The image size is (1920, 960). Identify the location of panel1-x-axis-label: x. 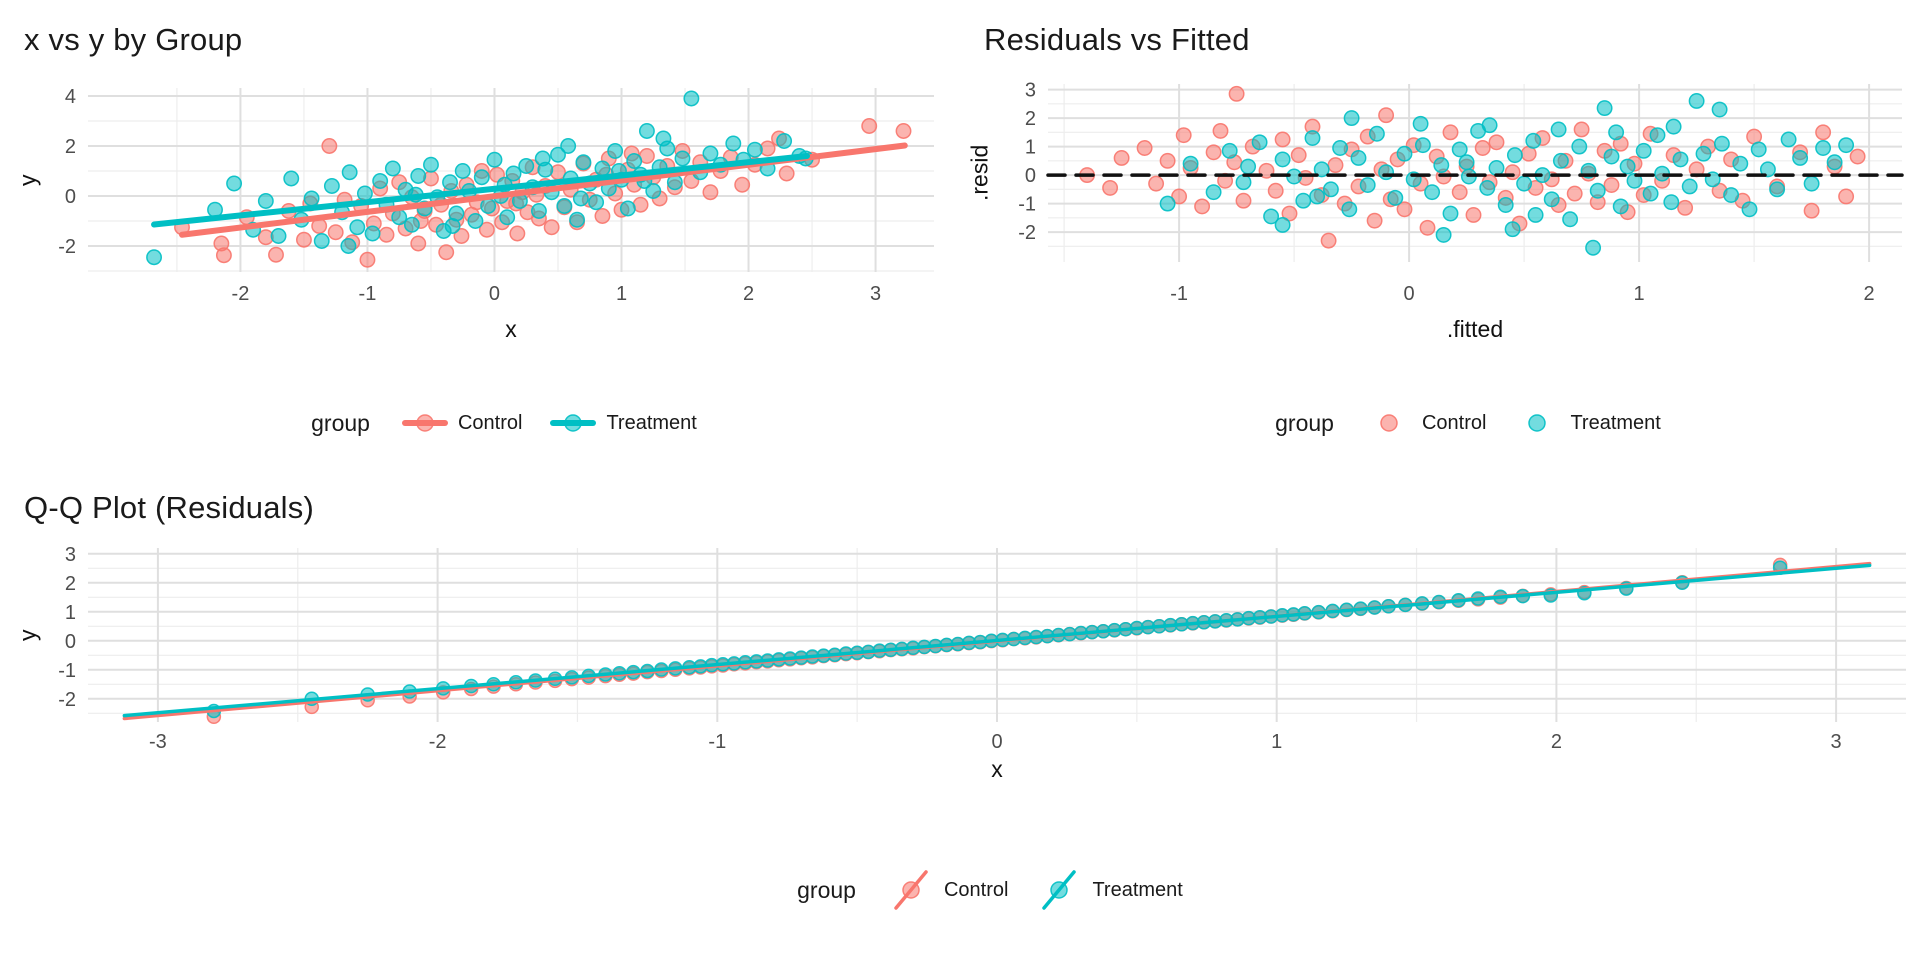
(511, 329).